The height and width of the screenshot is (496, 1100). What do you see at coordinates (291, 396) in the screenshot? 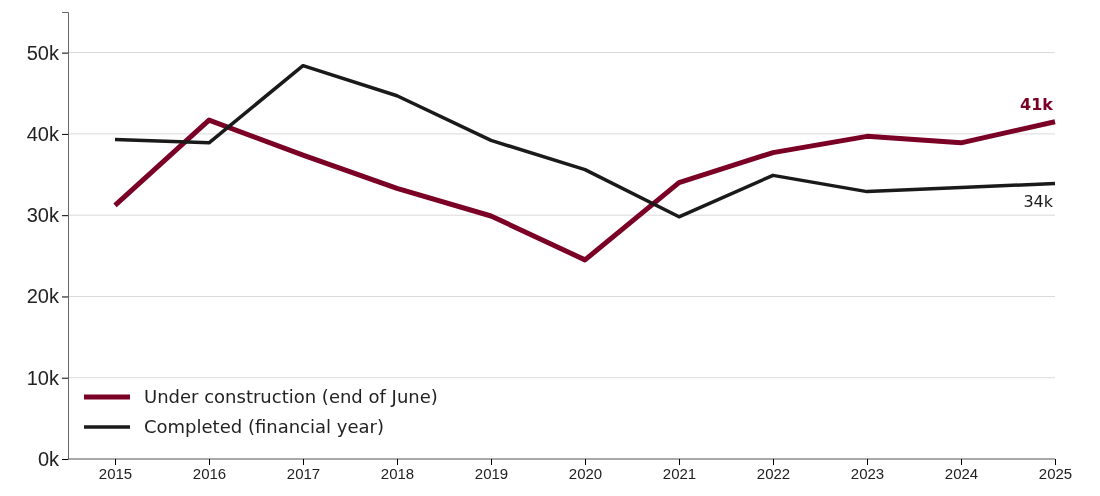
I see `legend-label: Under construction (end of June)` at bounding box center [291, 396].